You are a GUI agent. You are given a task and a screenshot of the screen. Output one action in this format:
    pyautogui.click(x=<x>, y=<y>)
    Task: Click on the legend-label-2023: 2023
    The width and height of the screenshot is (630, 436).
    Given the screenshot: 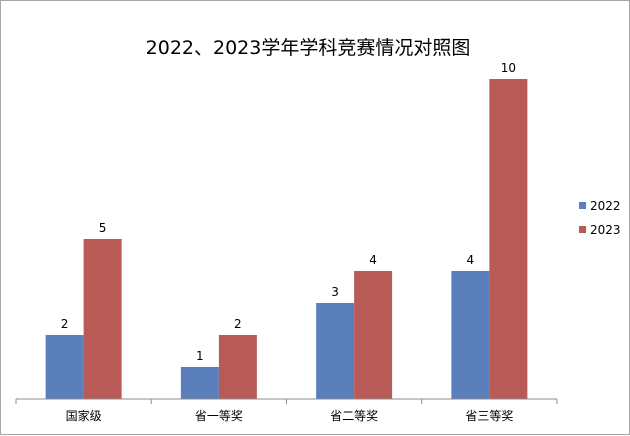 What is the action you would take?
    pyautogui.click(x=605, y=230)
    